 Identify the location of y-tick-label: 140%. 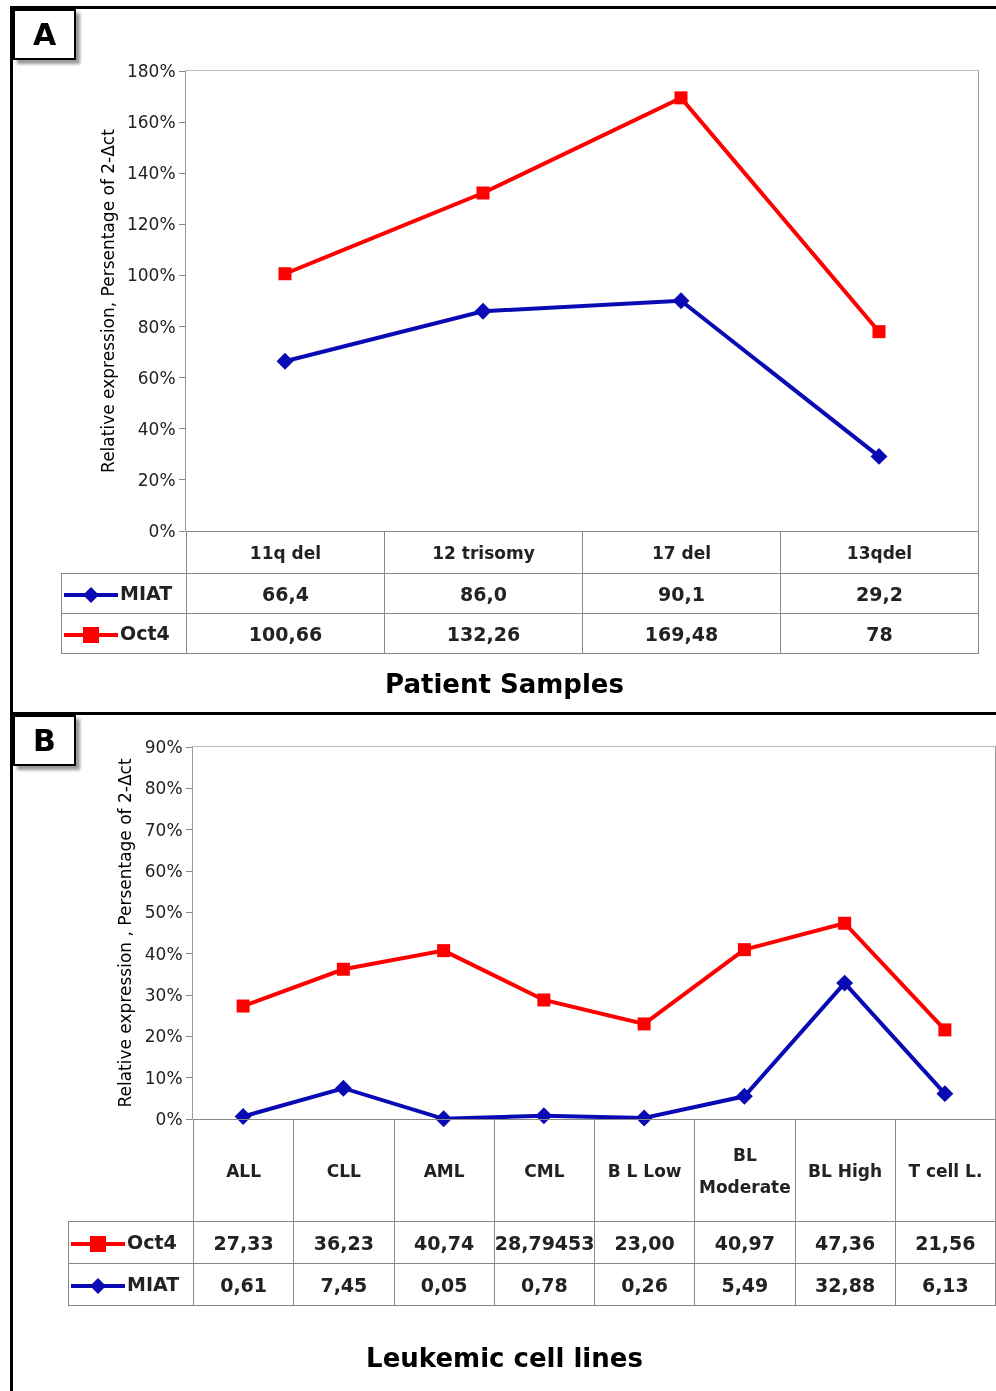
(151, 173).